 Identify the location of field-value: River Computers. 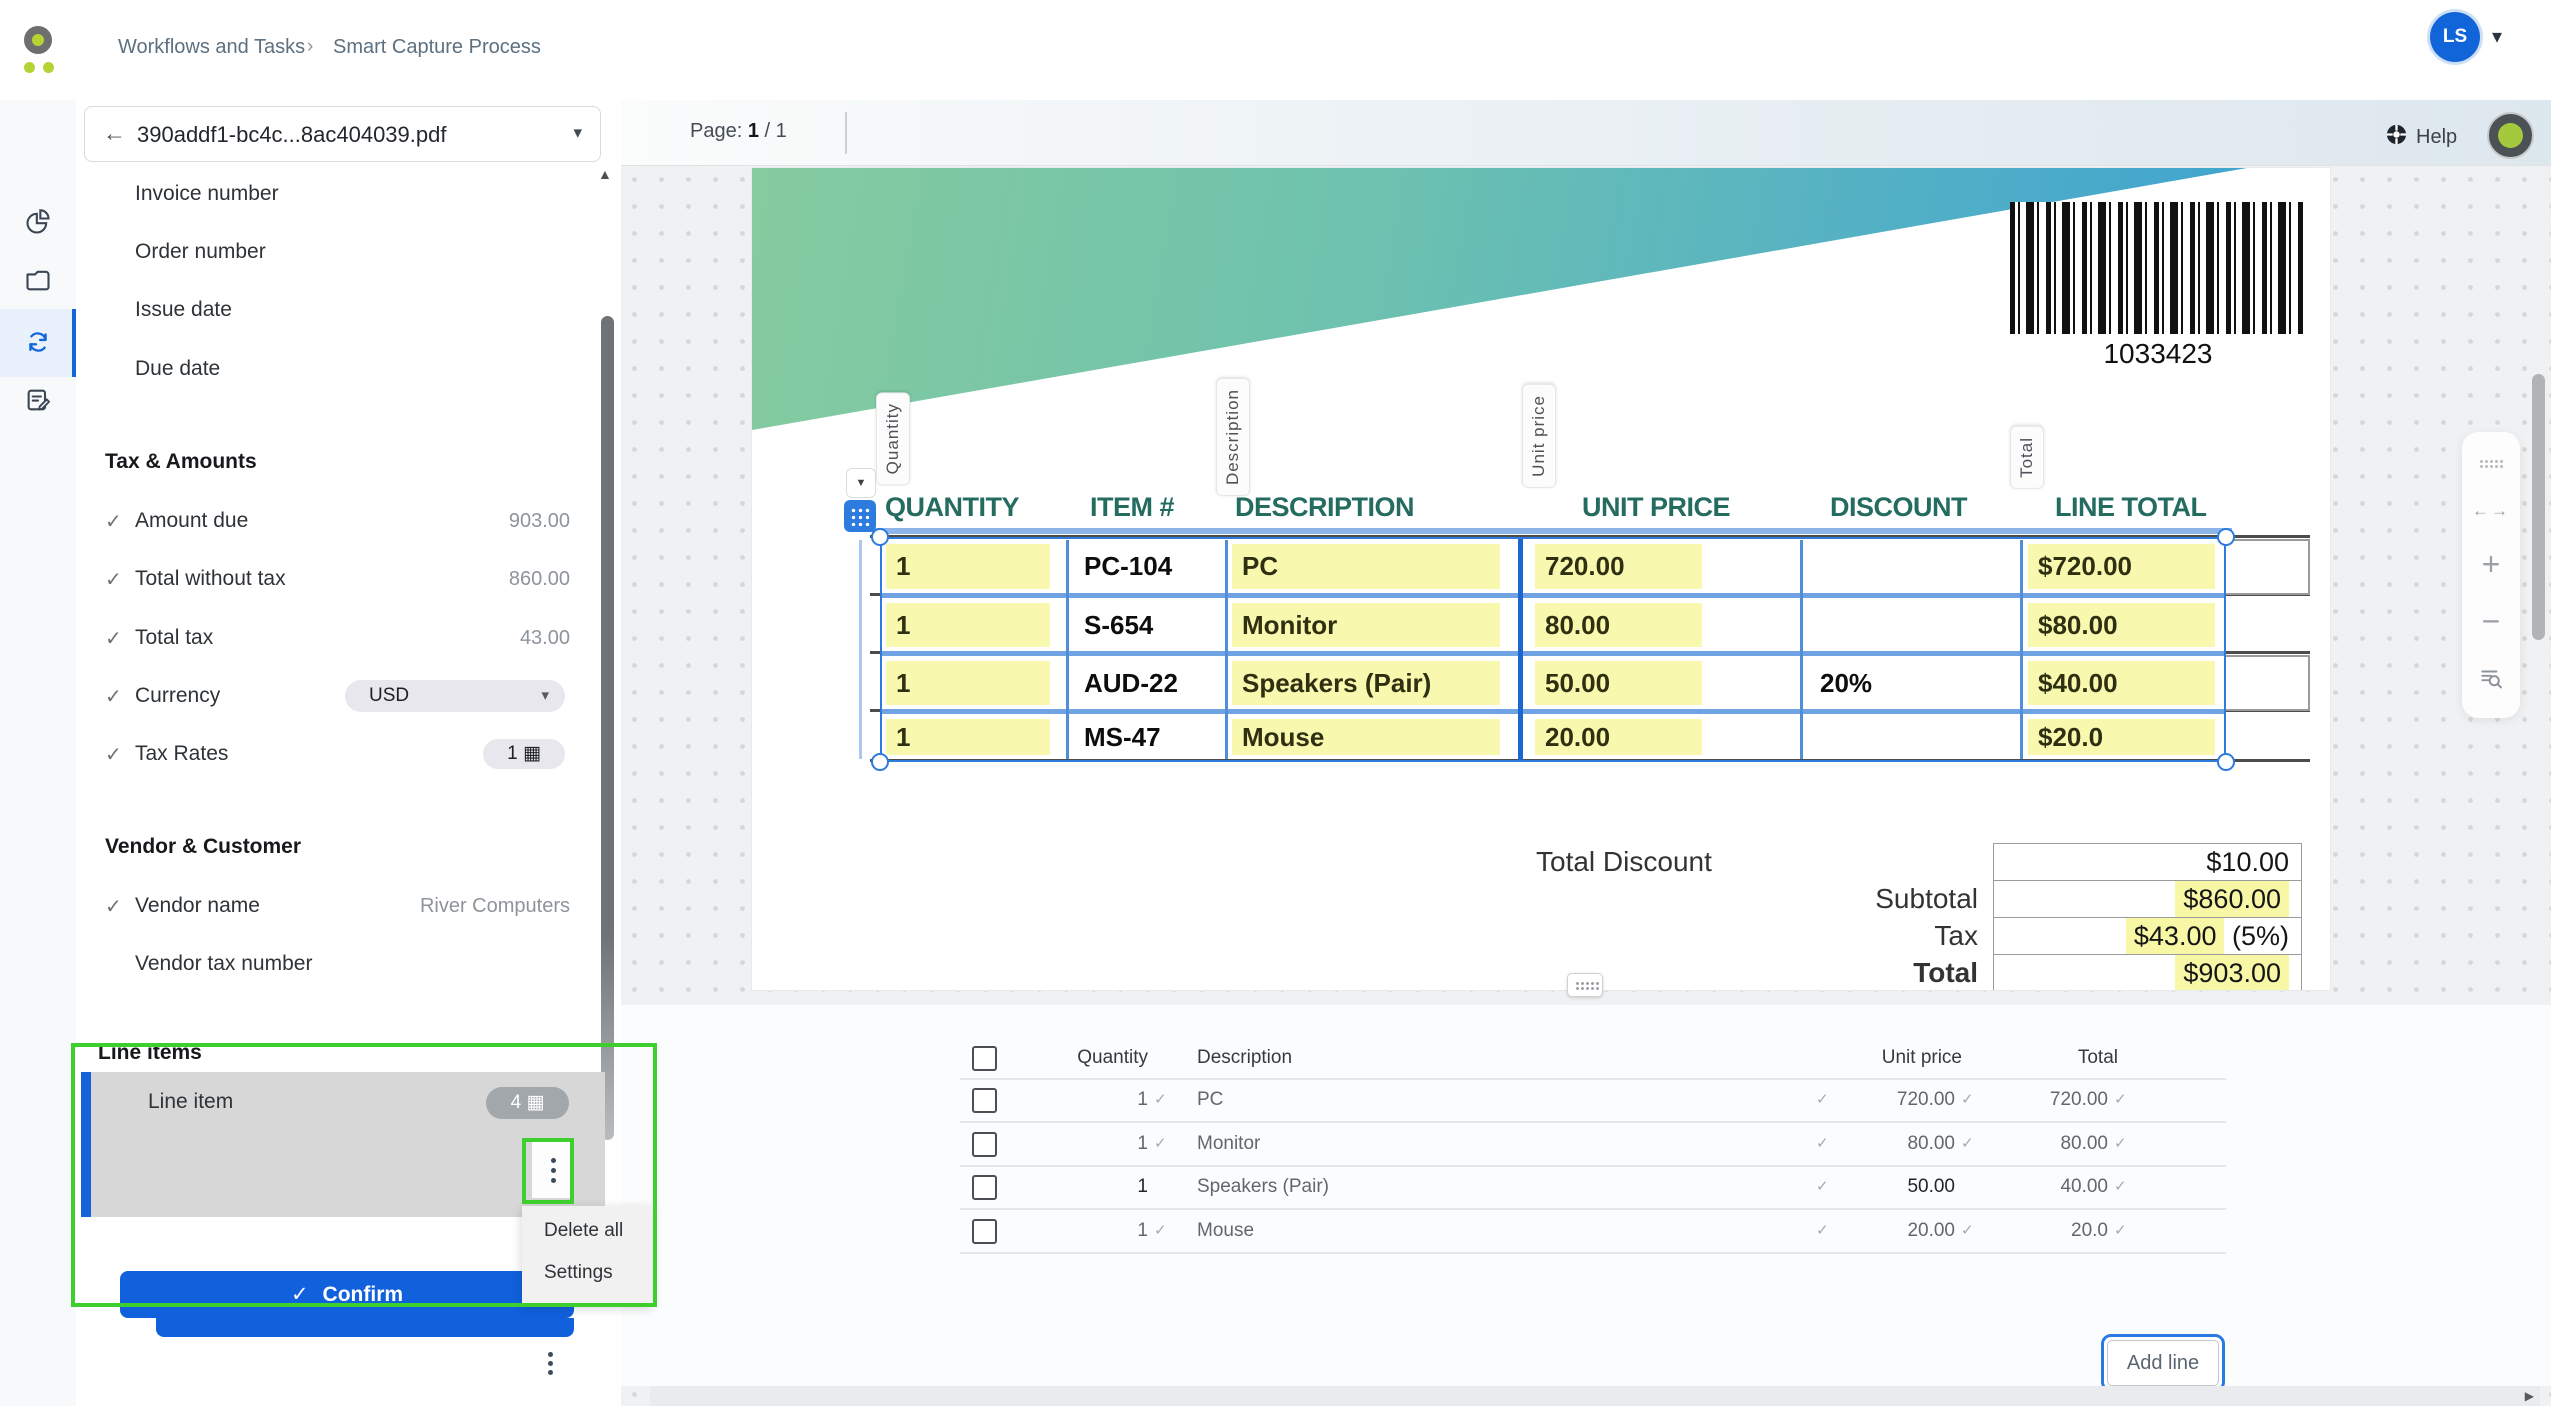
(494, 906).